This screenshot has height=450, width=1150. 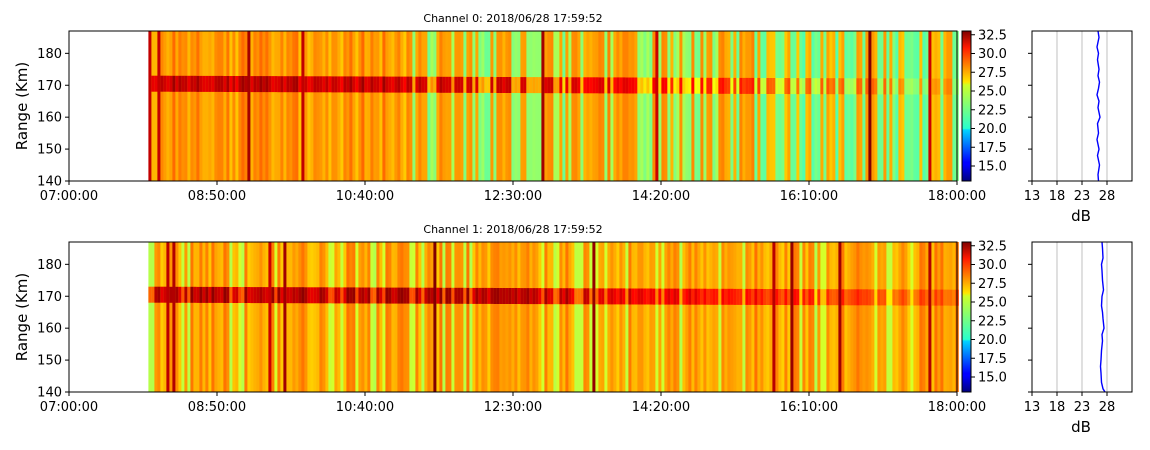 What do you see at coordinates (1082, 196) in the screenshot?
I see `profile-x-tick-label: 23` at bounding box center [1082, 196].